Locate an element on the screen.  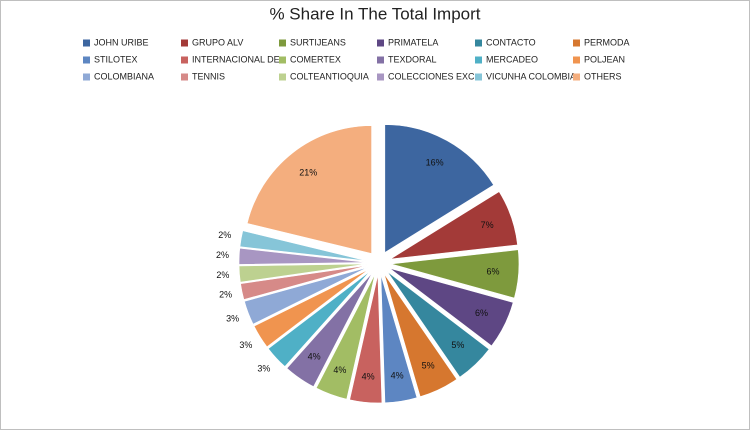
legend-label: COLOMBIANA is located at coordinates (124, 76).